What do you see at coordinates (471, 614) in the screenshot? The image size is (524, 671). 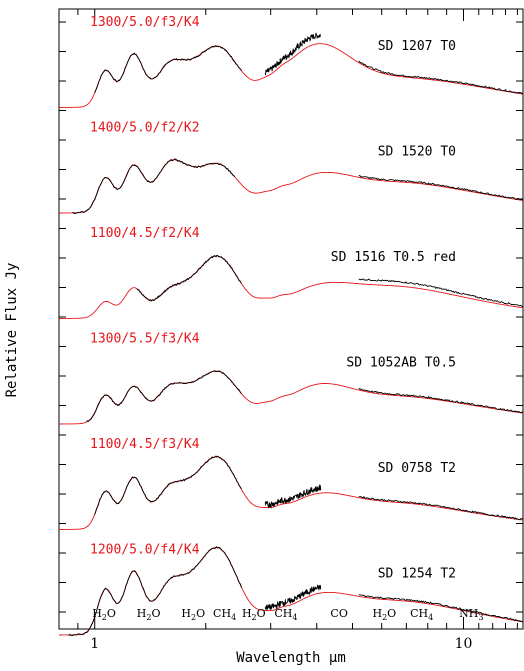 I see `band-label: NH3` at bounding box center [471, 614].